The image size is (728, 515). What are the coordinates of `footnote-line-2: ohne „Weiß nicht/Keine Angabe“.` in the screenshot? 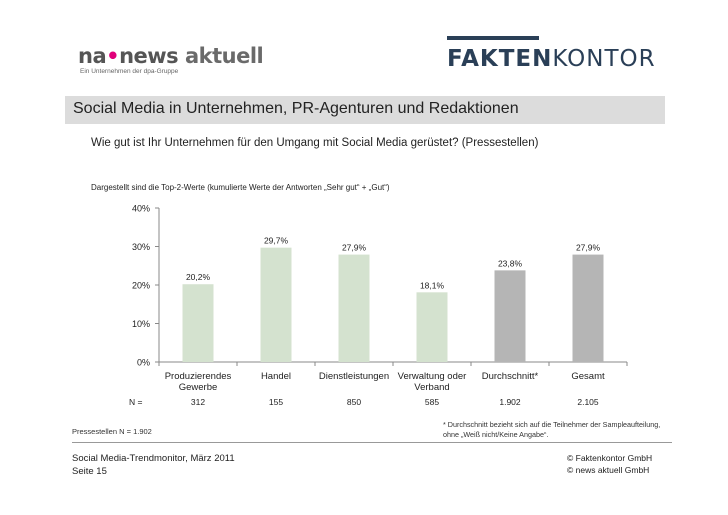 It's located at (496, 434).